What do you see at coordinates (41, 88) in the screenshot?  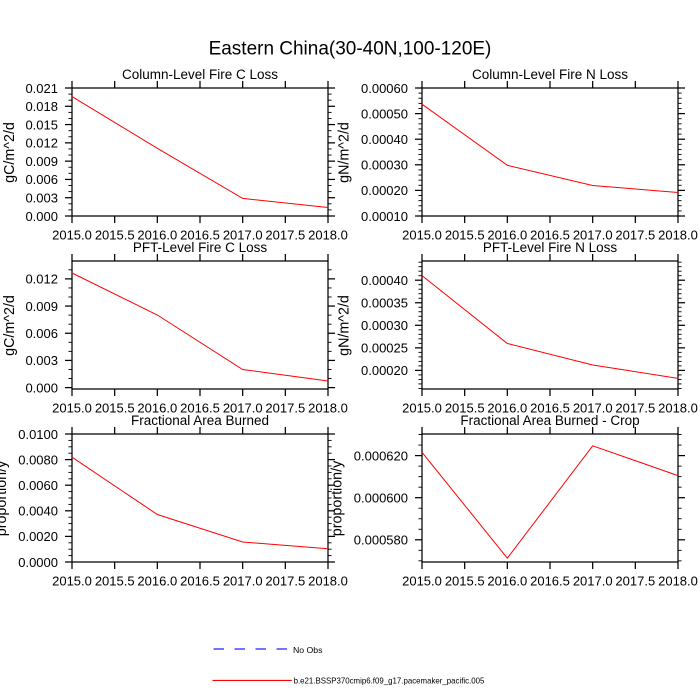 I see `svg-text: 0.021` at bounding box center [41, 88].